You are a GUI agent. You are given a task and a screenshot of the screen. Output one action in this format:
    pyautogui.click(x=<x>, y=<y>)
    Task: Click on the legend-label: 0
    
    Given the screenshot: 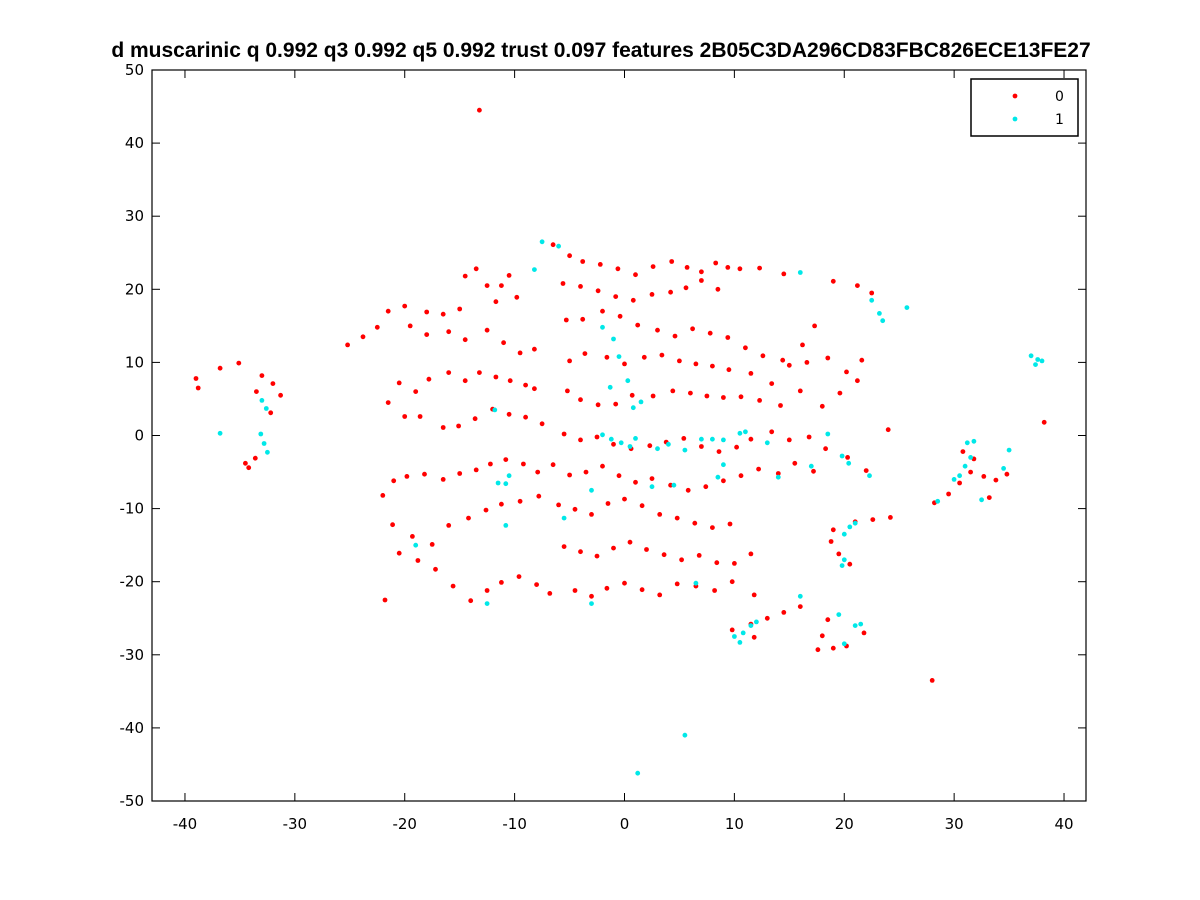 What is the action you would take?
    pyautogui.click(x=1059, y=97)
    